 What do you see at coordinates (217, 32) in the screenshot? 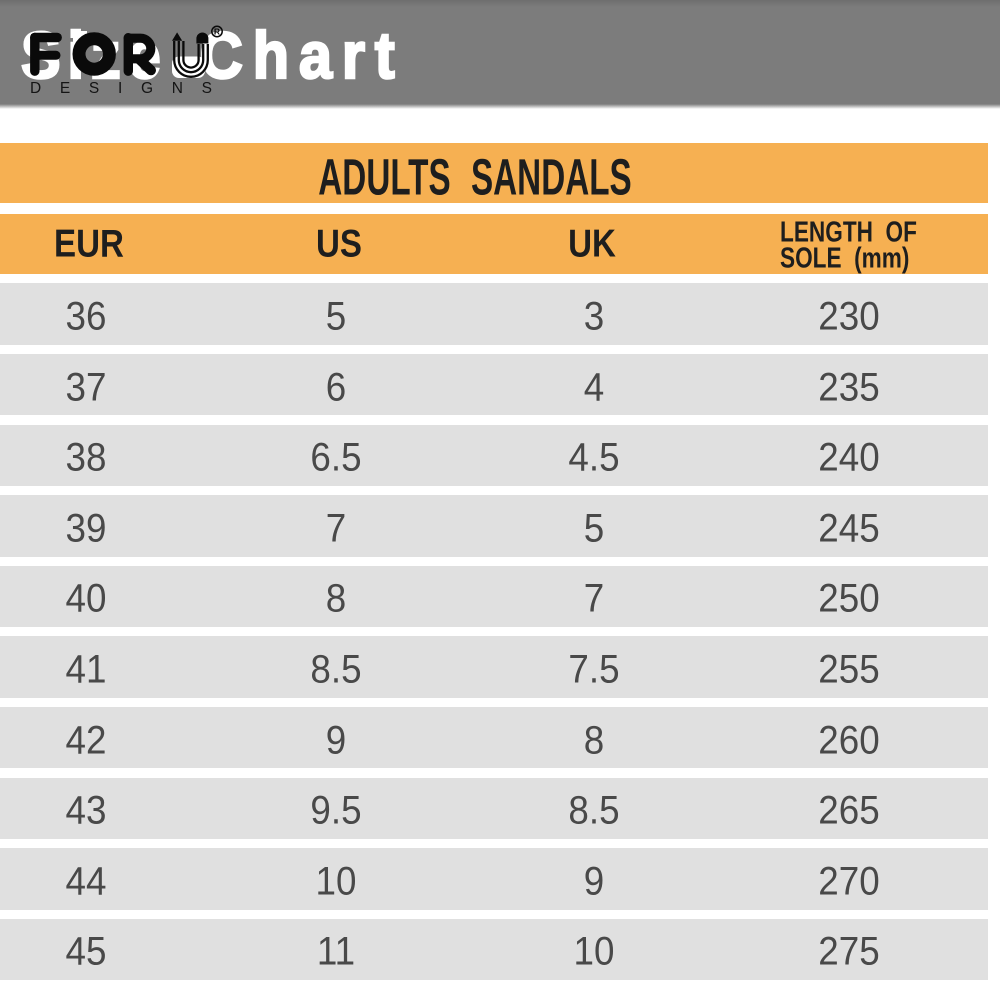
I see `svg-text: R` at bounding box center [217, 32].